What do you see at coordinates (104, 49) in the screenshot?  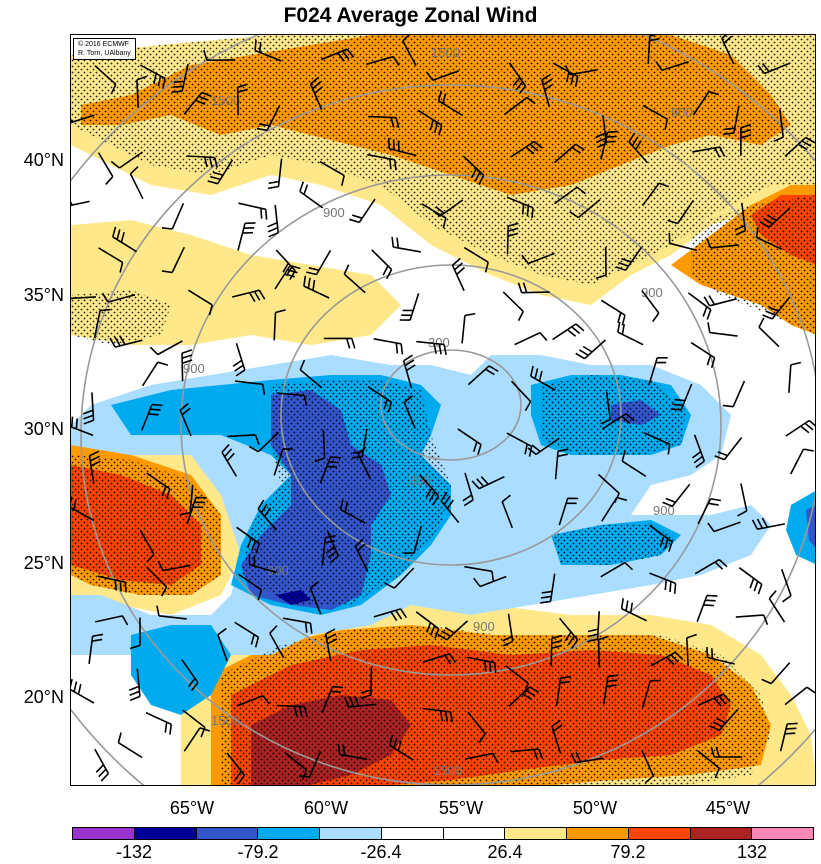 I see `credit-box: © 2016 ECMWF R. Torn, UAlbany` at bounding box center [104, 49].